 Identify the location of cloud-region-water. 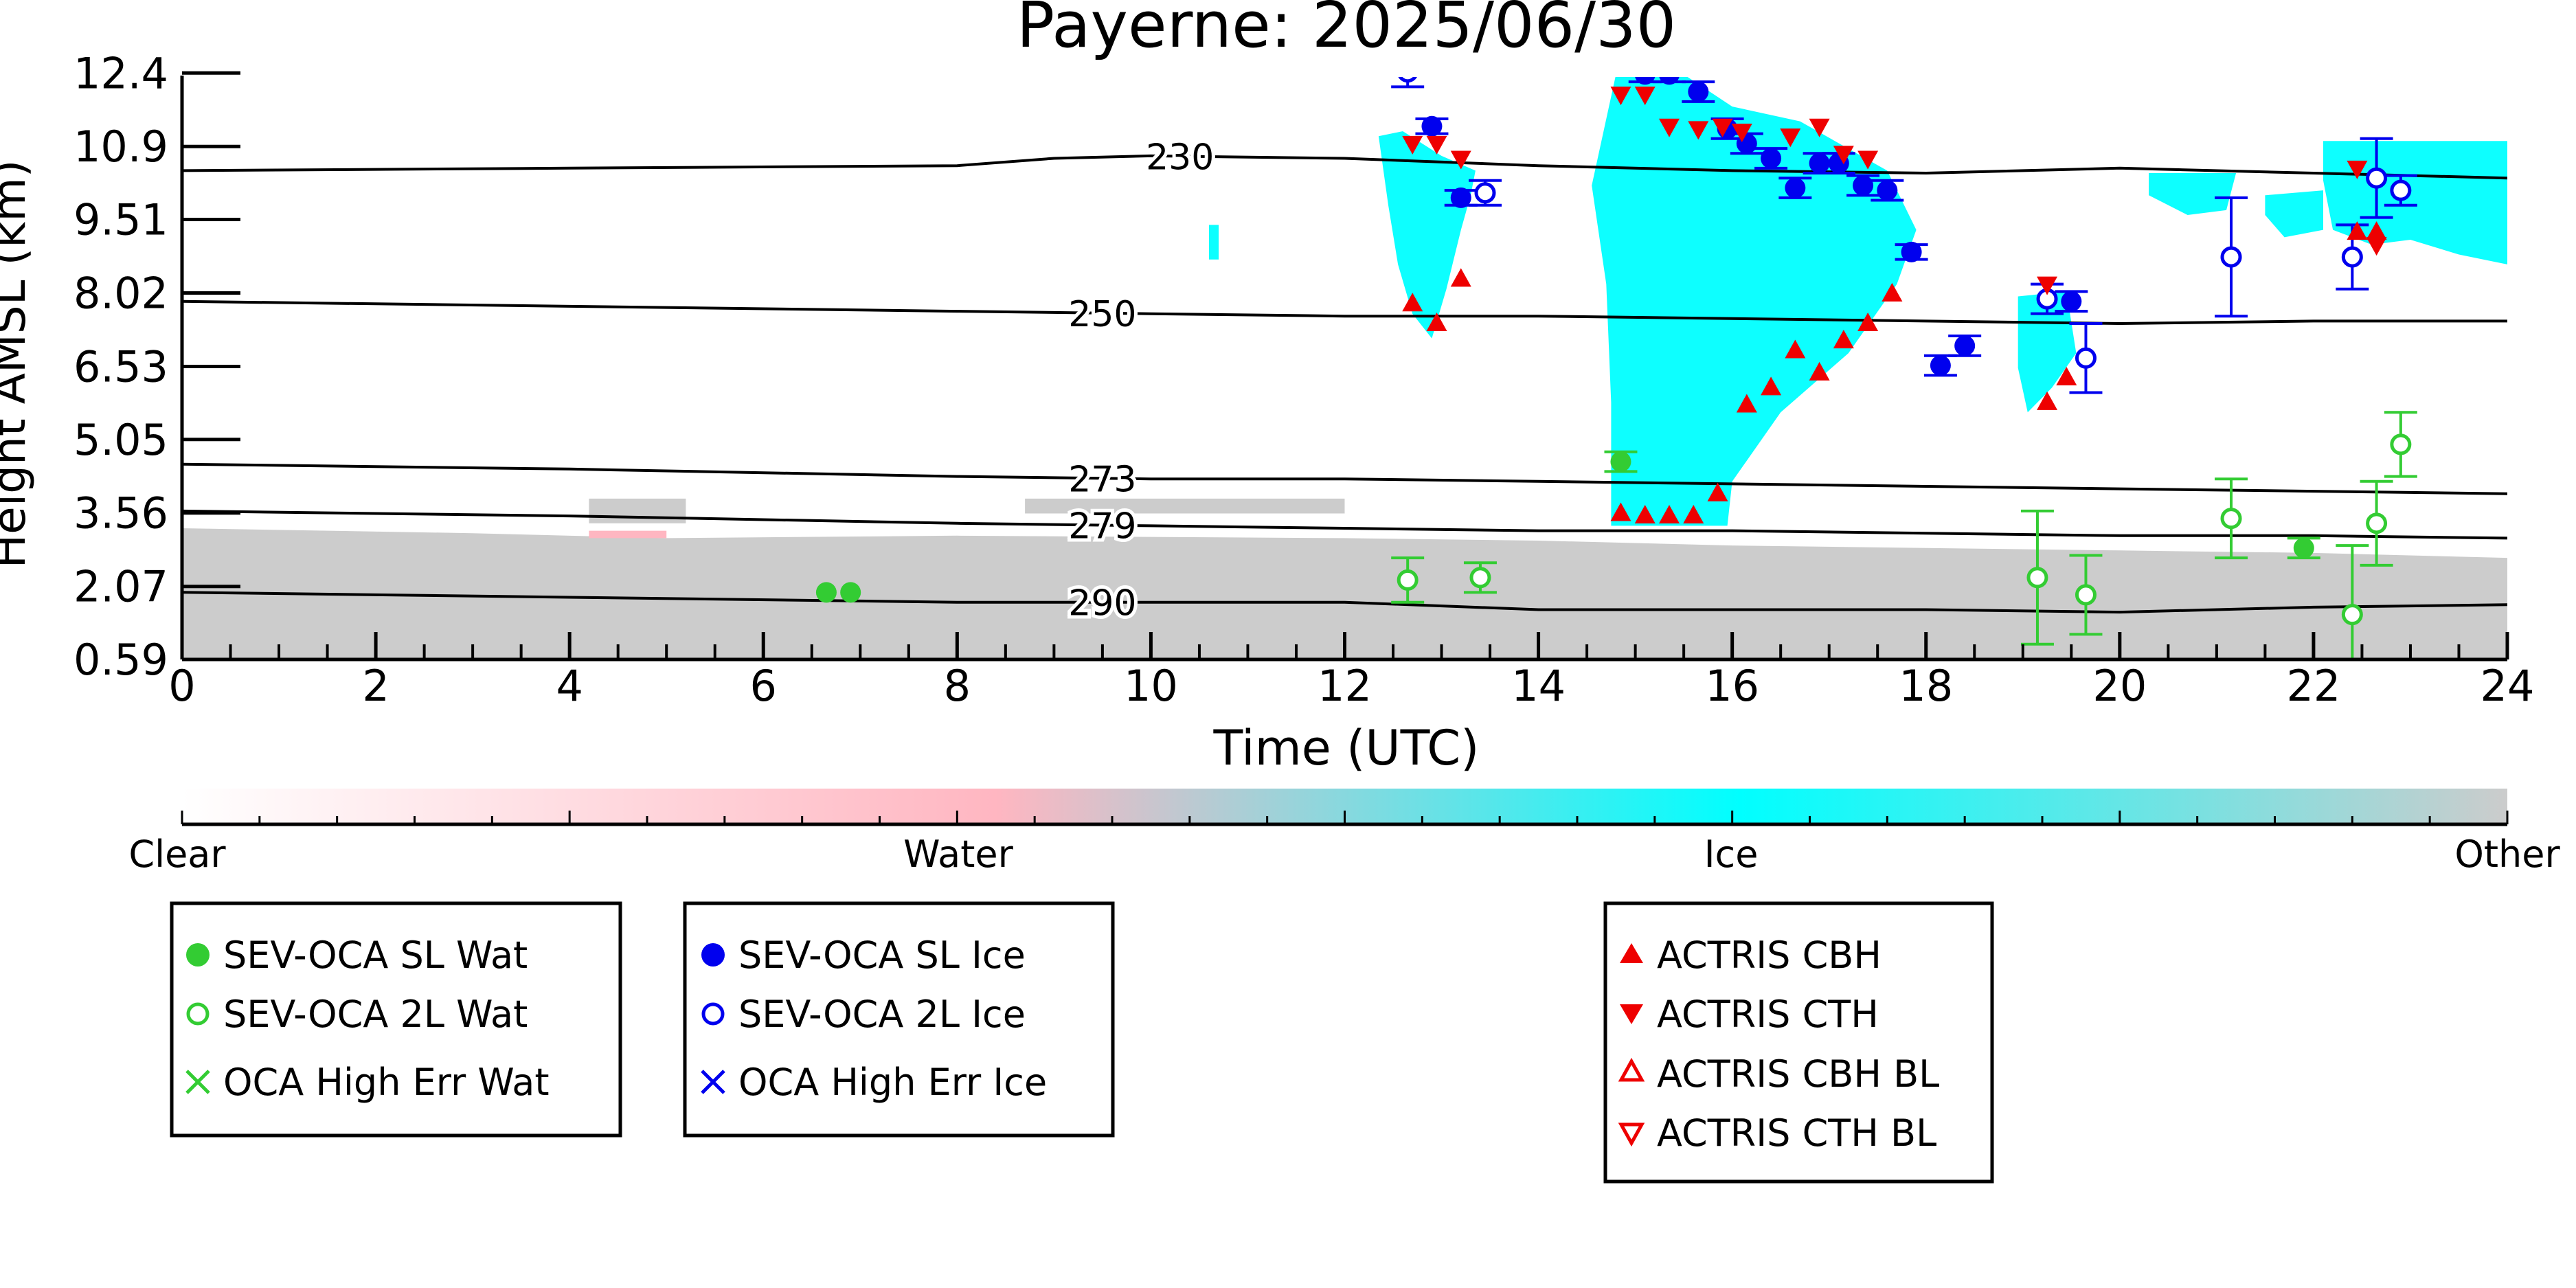
(628, 534).